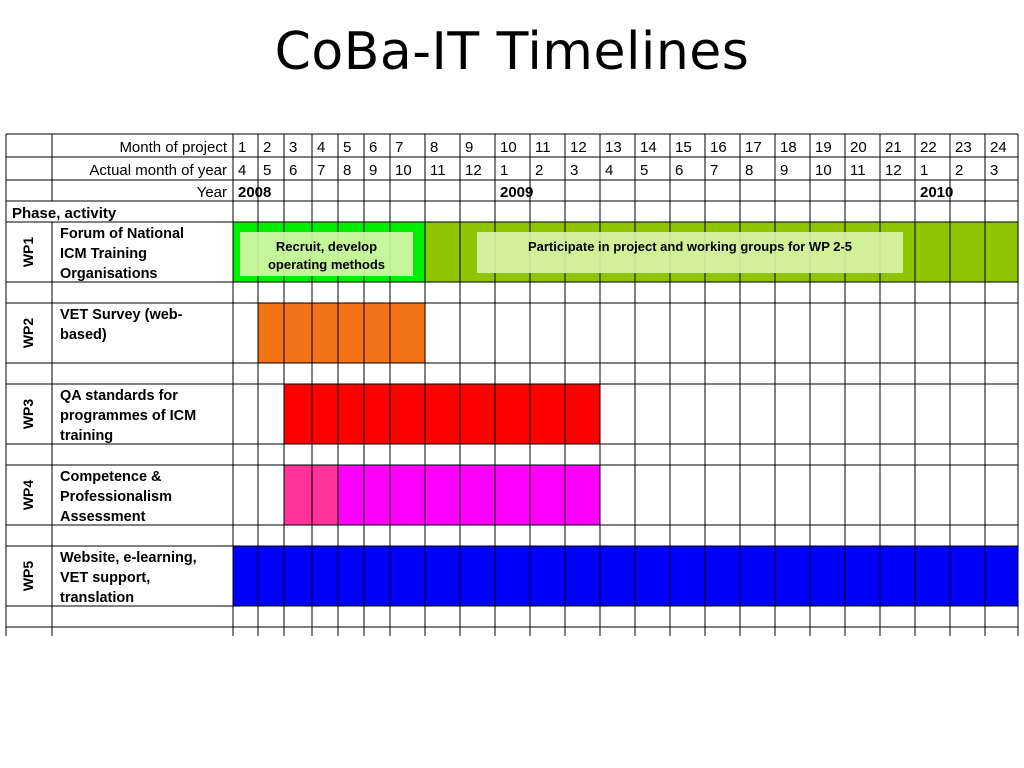 This screenshot has width=1024, height=768. I want to click on month-of-project-cell: 17, so click(753, 147).